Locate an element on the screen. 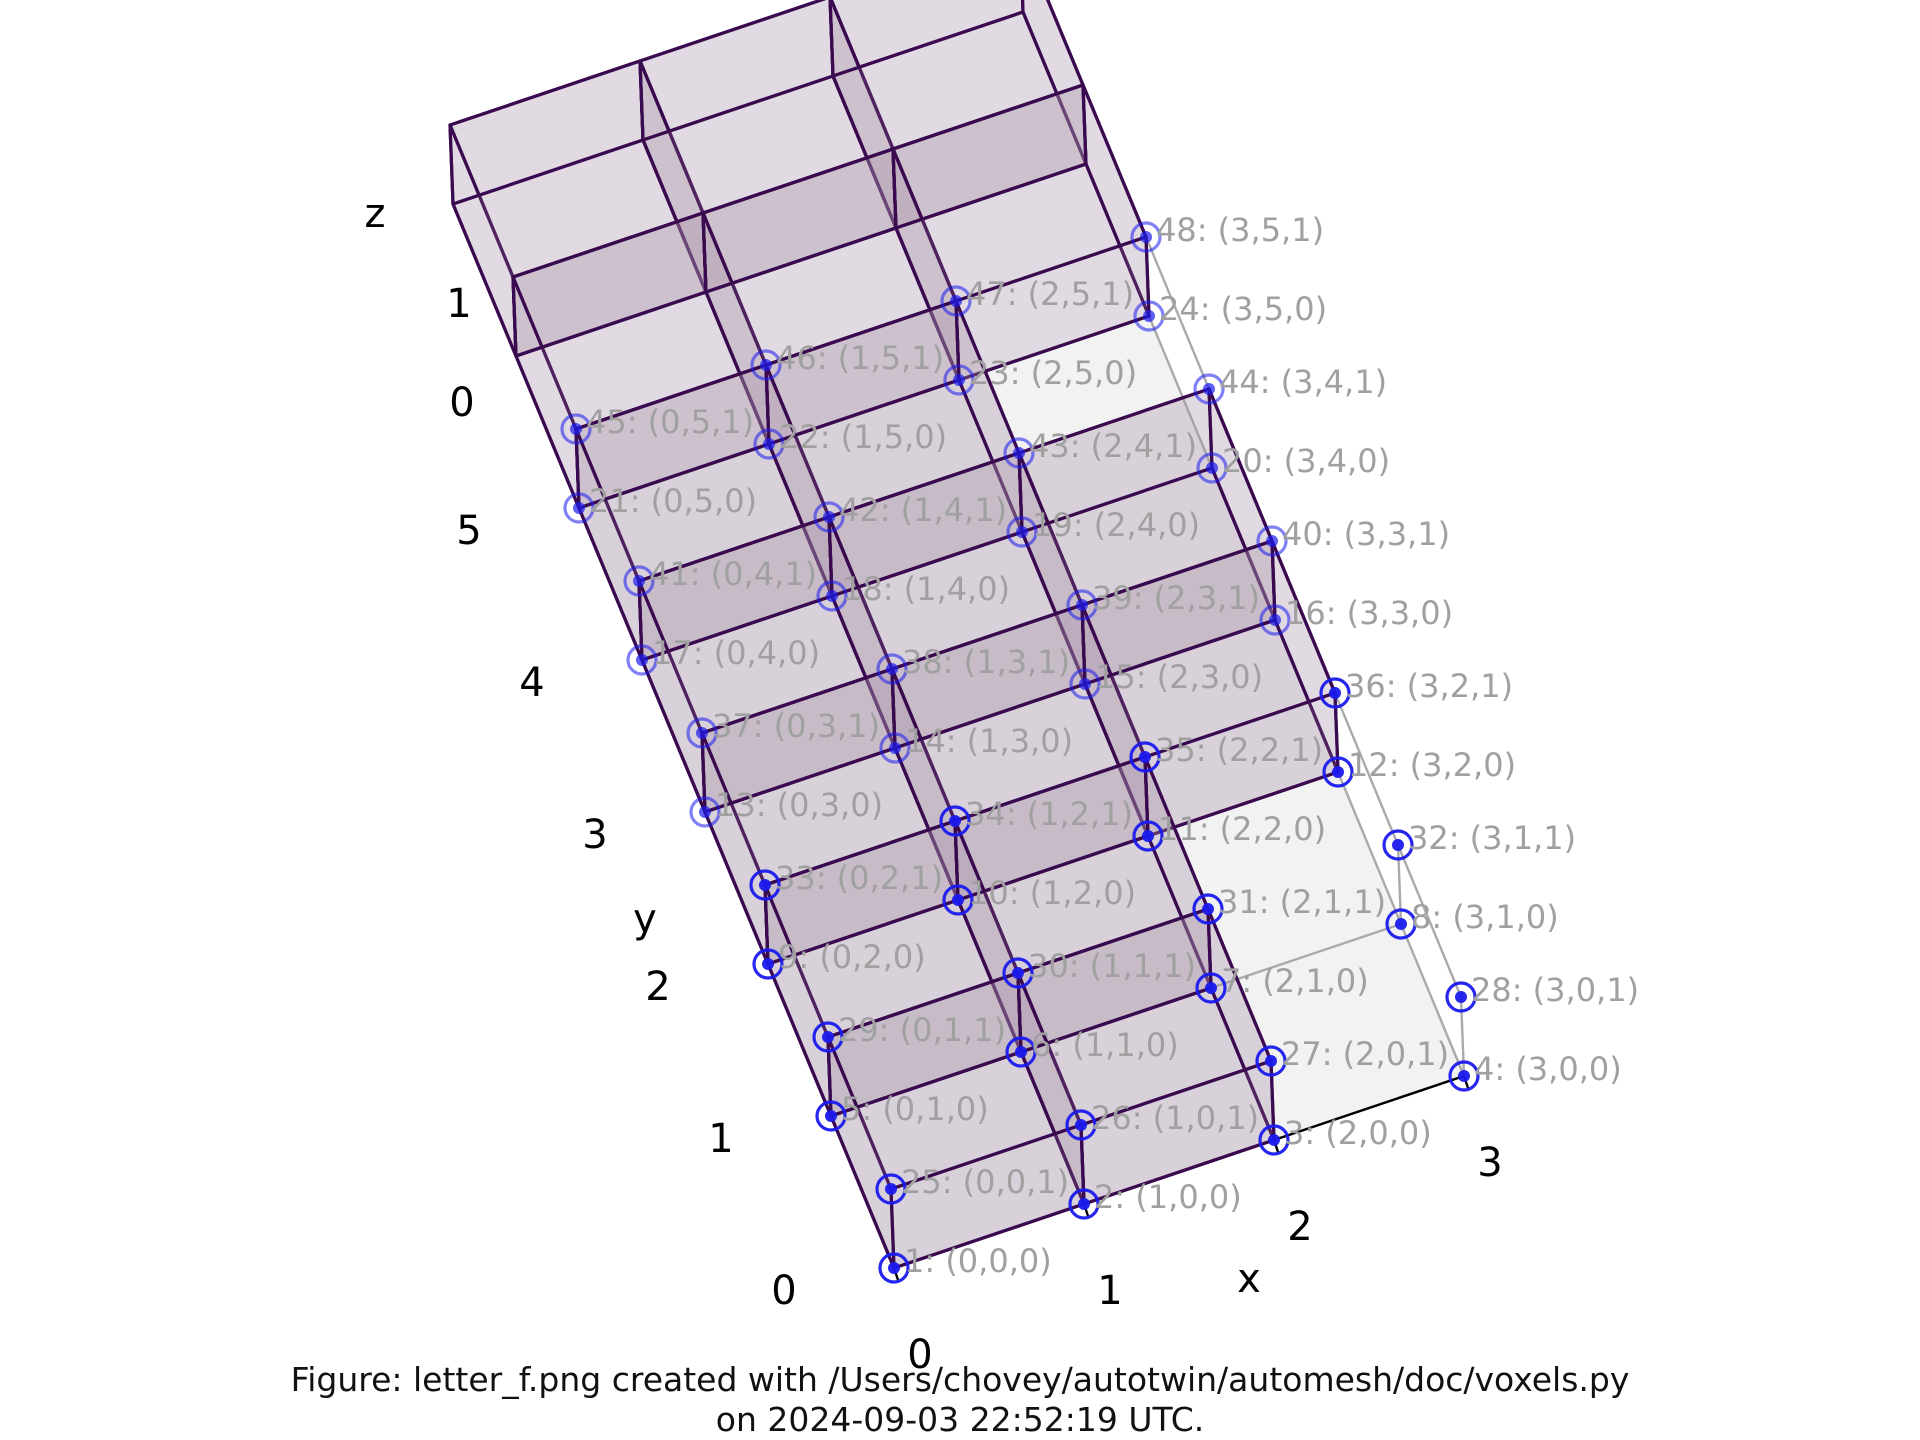 The height and width of the screenshot is (1440, 1920). node-label-23: 23: (2,5,0) is located at coordinates (1053, 373).